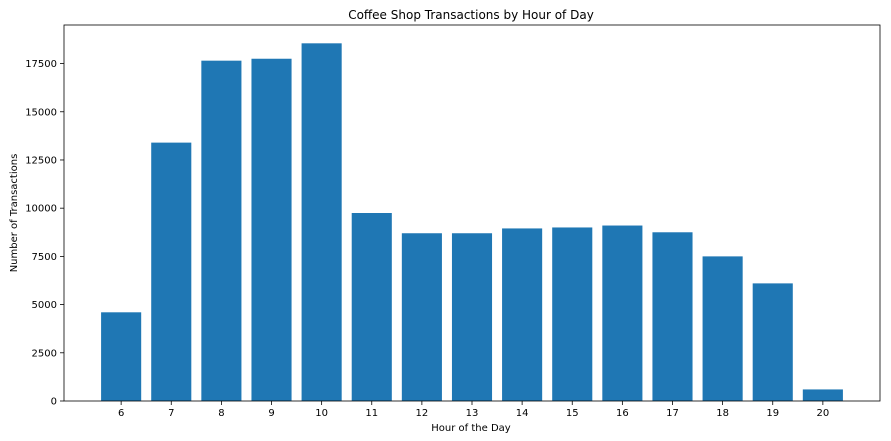  Describe the element at coordinates (572, 413) in the screenshot. I see `x-tick-label: 15` at that location.